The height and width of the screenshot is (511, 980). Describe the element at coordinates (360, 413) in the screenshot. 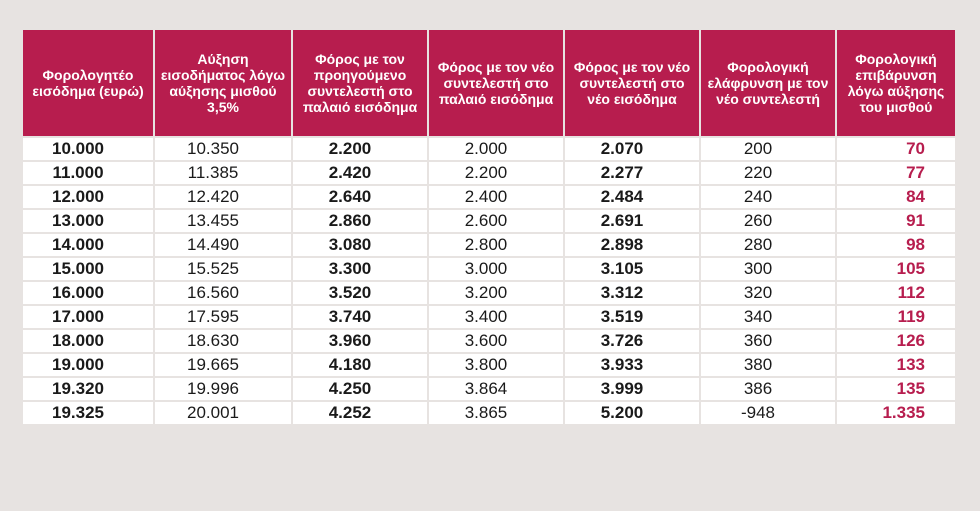

I see `cell-tax-old-rate-old-income: 4.252` at that location.